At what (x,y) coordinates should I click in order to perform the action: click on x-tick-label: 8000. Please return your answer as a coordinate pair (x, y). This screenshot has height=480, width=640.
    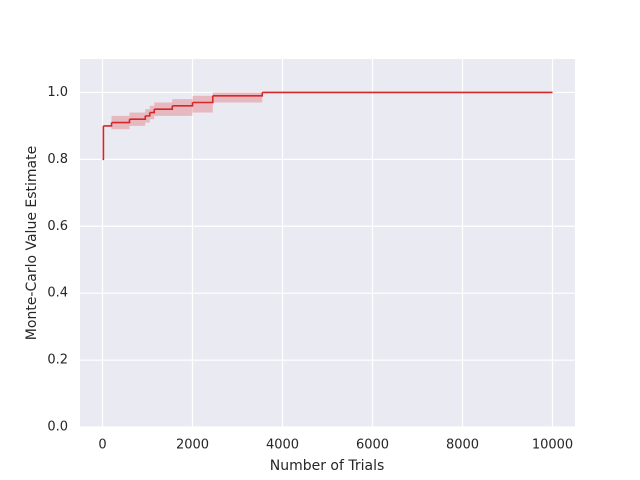
    Looking at the image, I should click on (462, 445).